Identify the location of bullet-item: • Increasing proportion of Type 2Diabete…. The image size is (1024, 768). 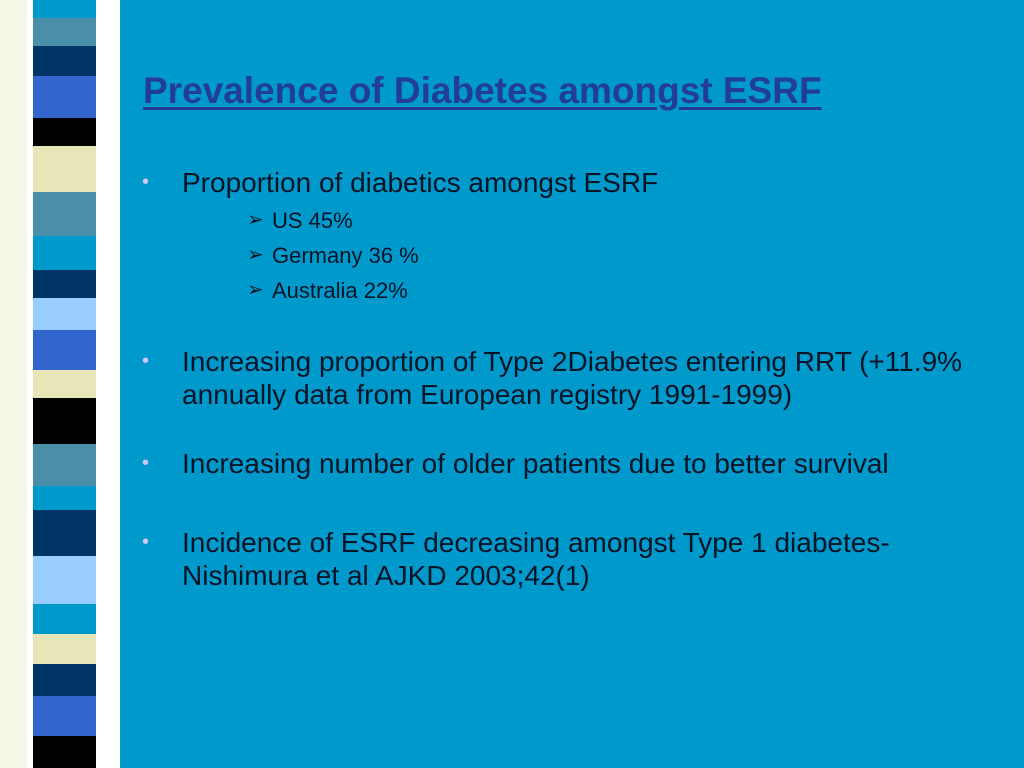
(572, 378).